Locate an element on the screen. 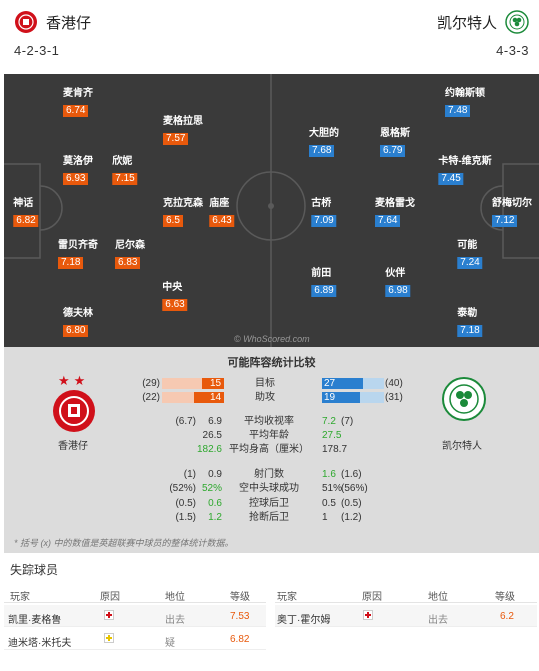  home-player-goalkeeper: 神话 6.82 is located at coordinates (26, 213).